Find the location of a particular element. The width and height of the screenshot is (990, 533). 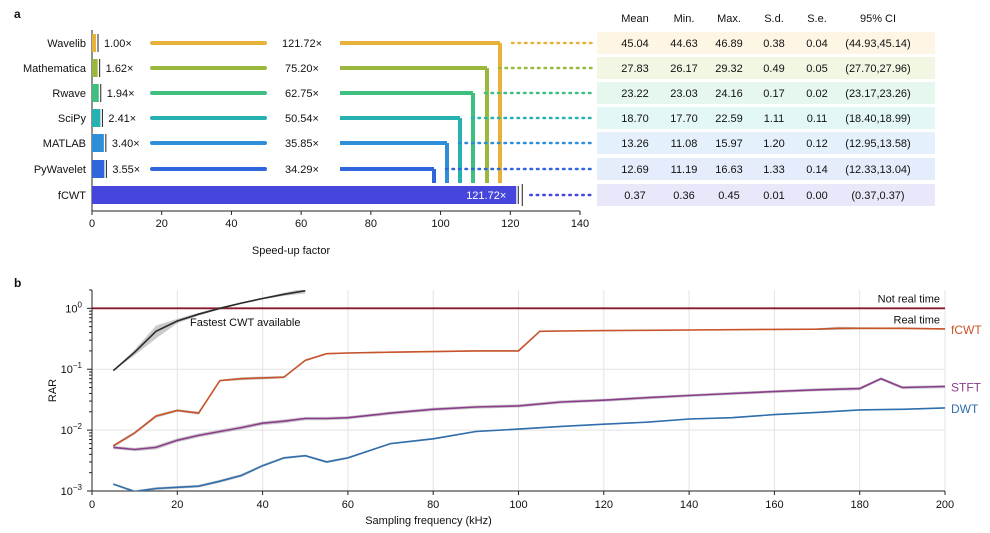

series-band-stft is located at coordinates (529, 414).